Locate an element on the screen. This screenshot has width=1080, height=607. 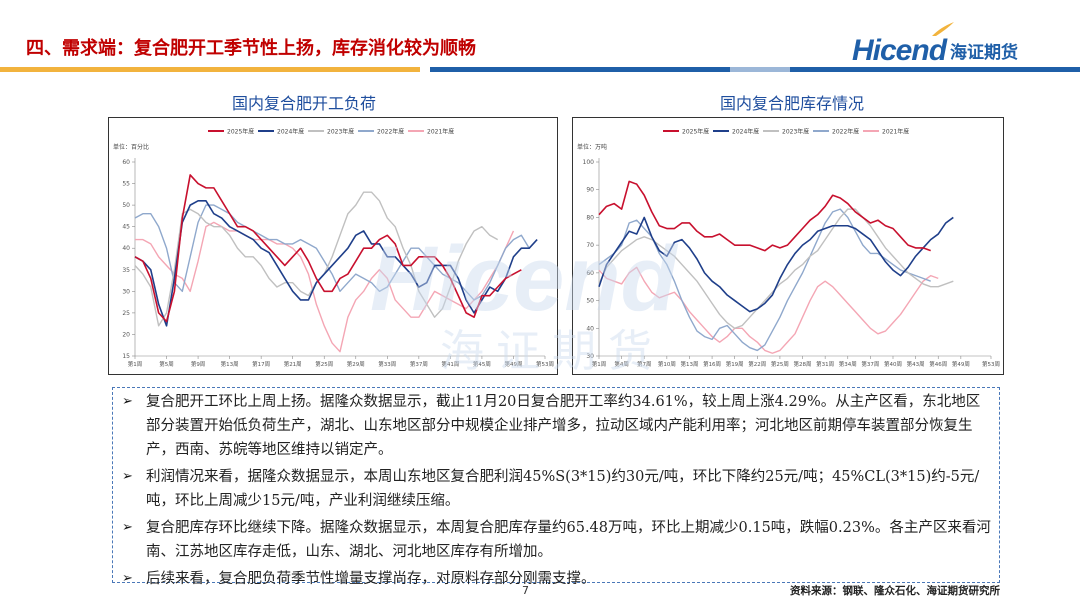
logo-chinese: 海证期货 is located at coordinates (984, 53).